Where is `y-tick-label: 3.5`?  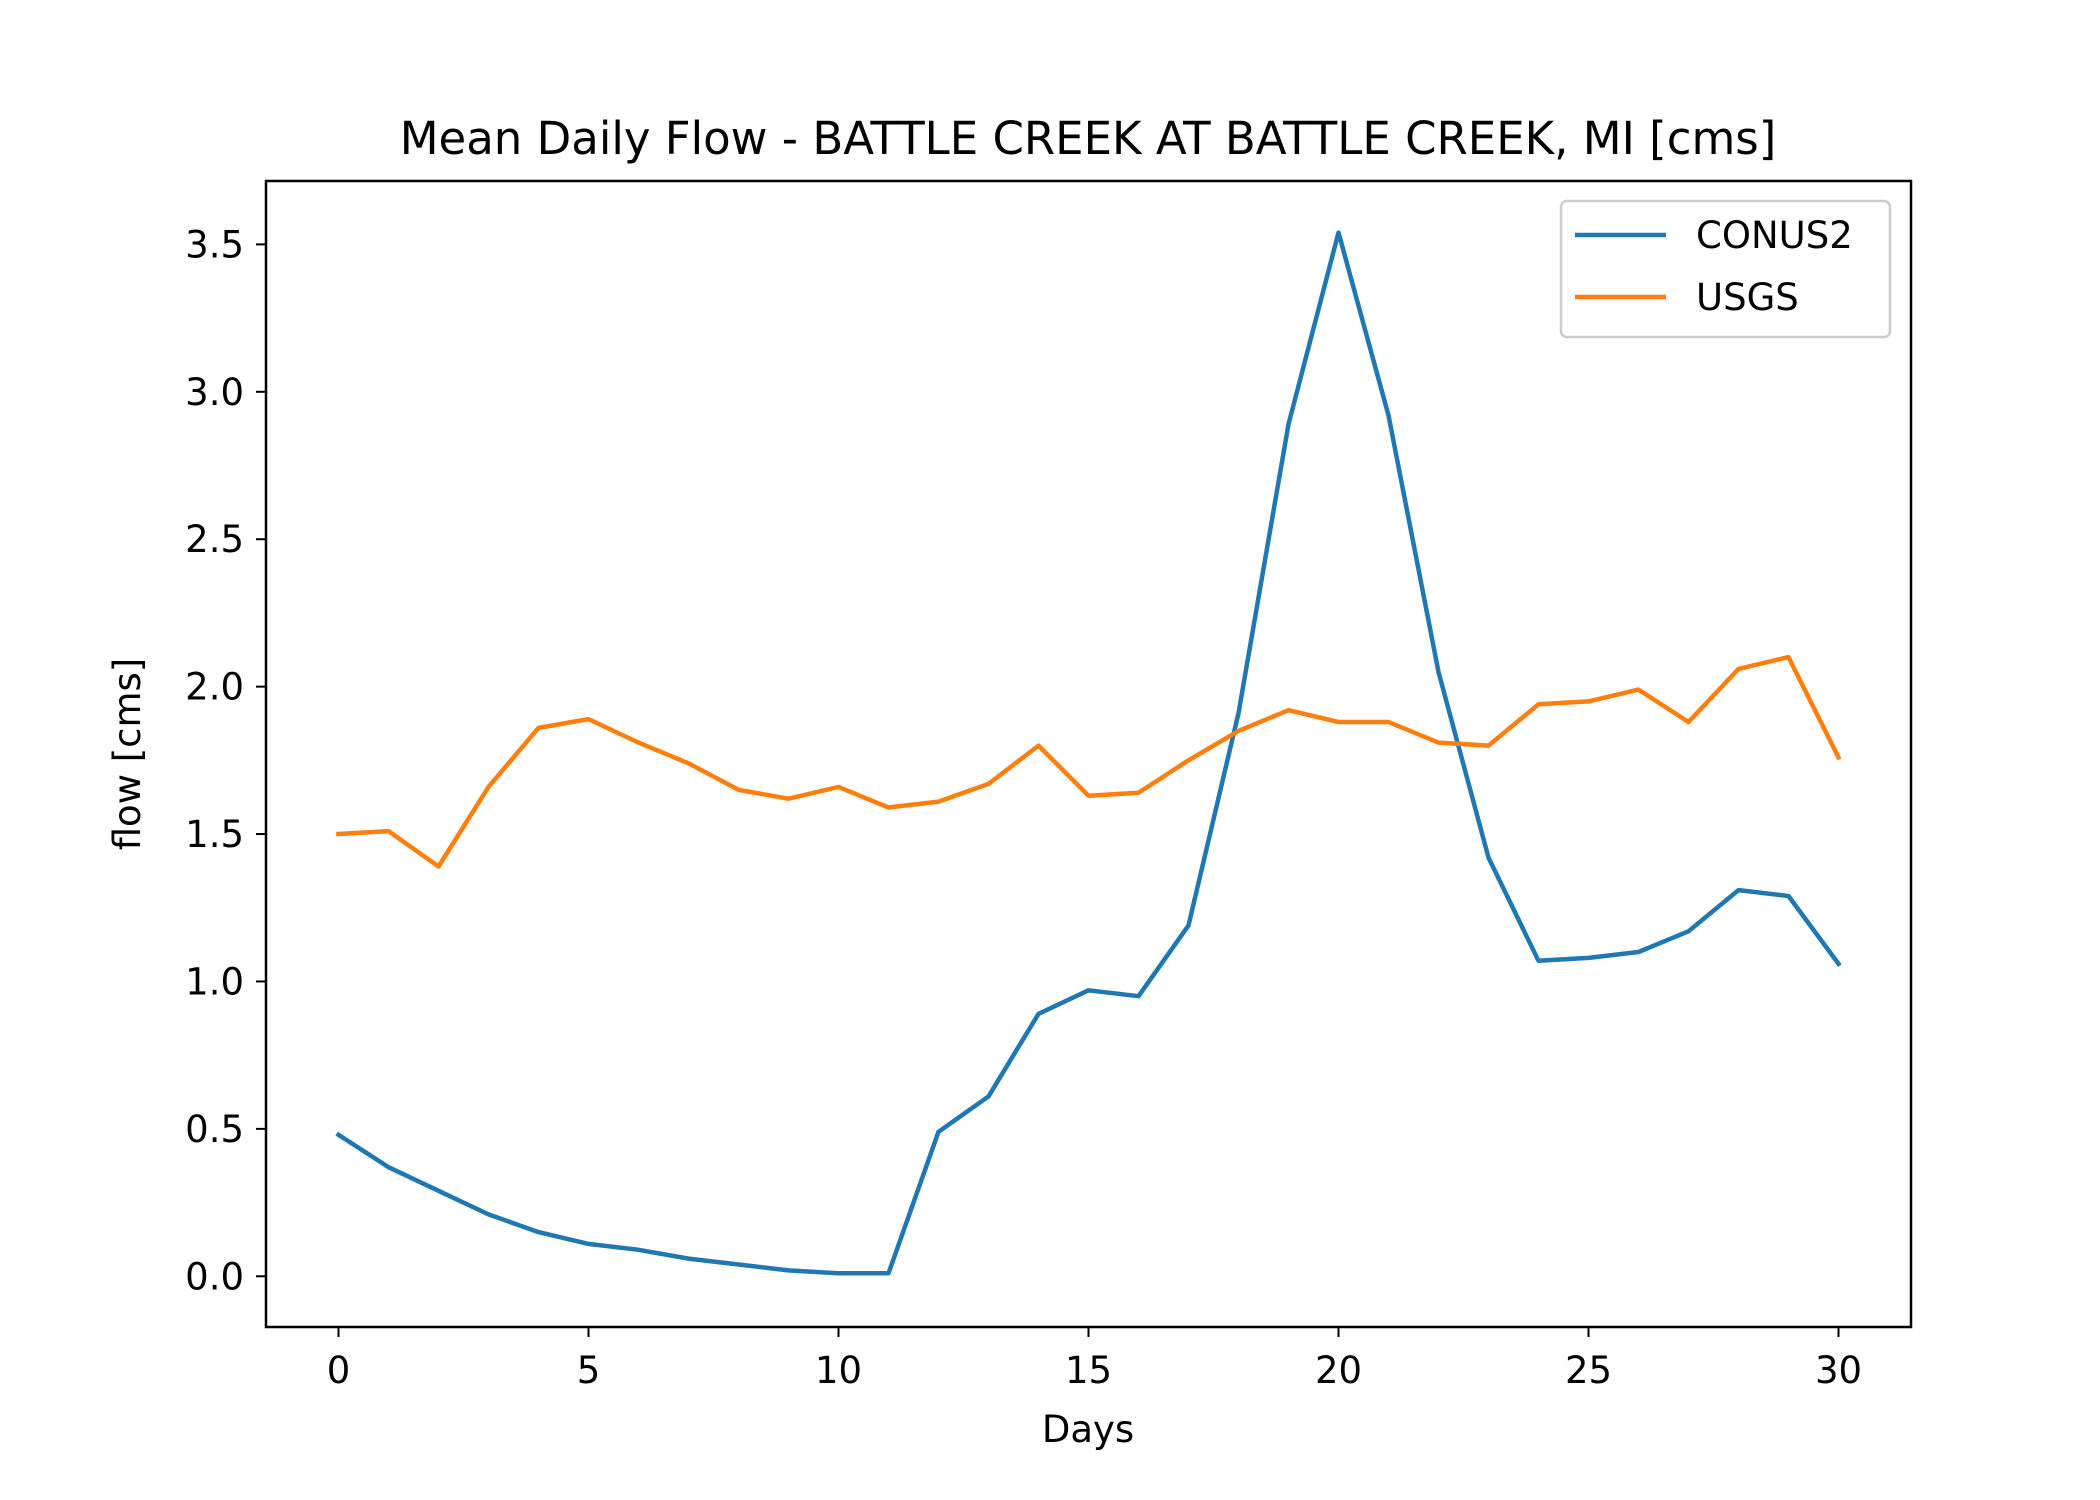 y-tick-label: 3.5 is located at coordinates (214, 244).